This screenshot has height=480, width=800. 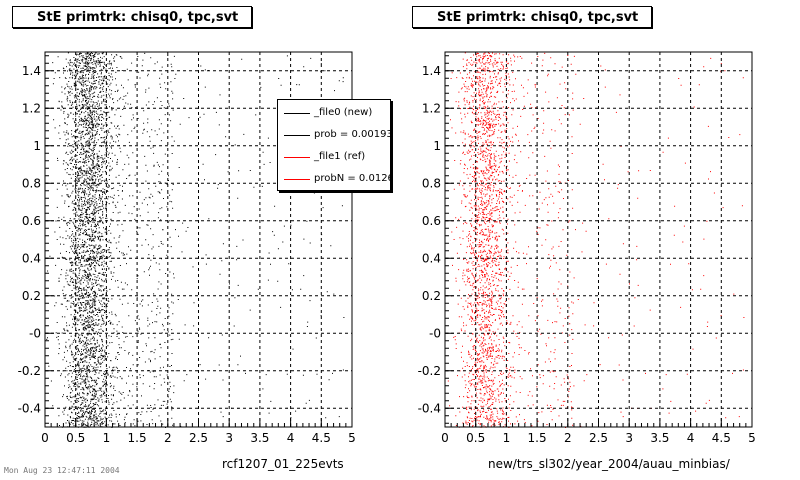 What do you see at coordinates (352, 178) in the screenshot?
I see `legend-label: probN = 0.01266` at bounding box center [352, 178].